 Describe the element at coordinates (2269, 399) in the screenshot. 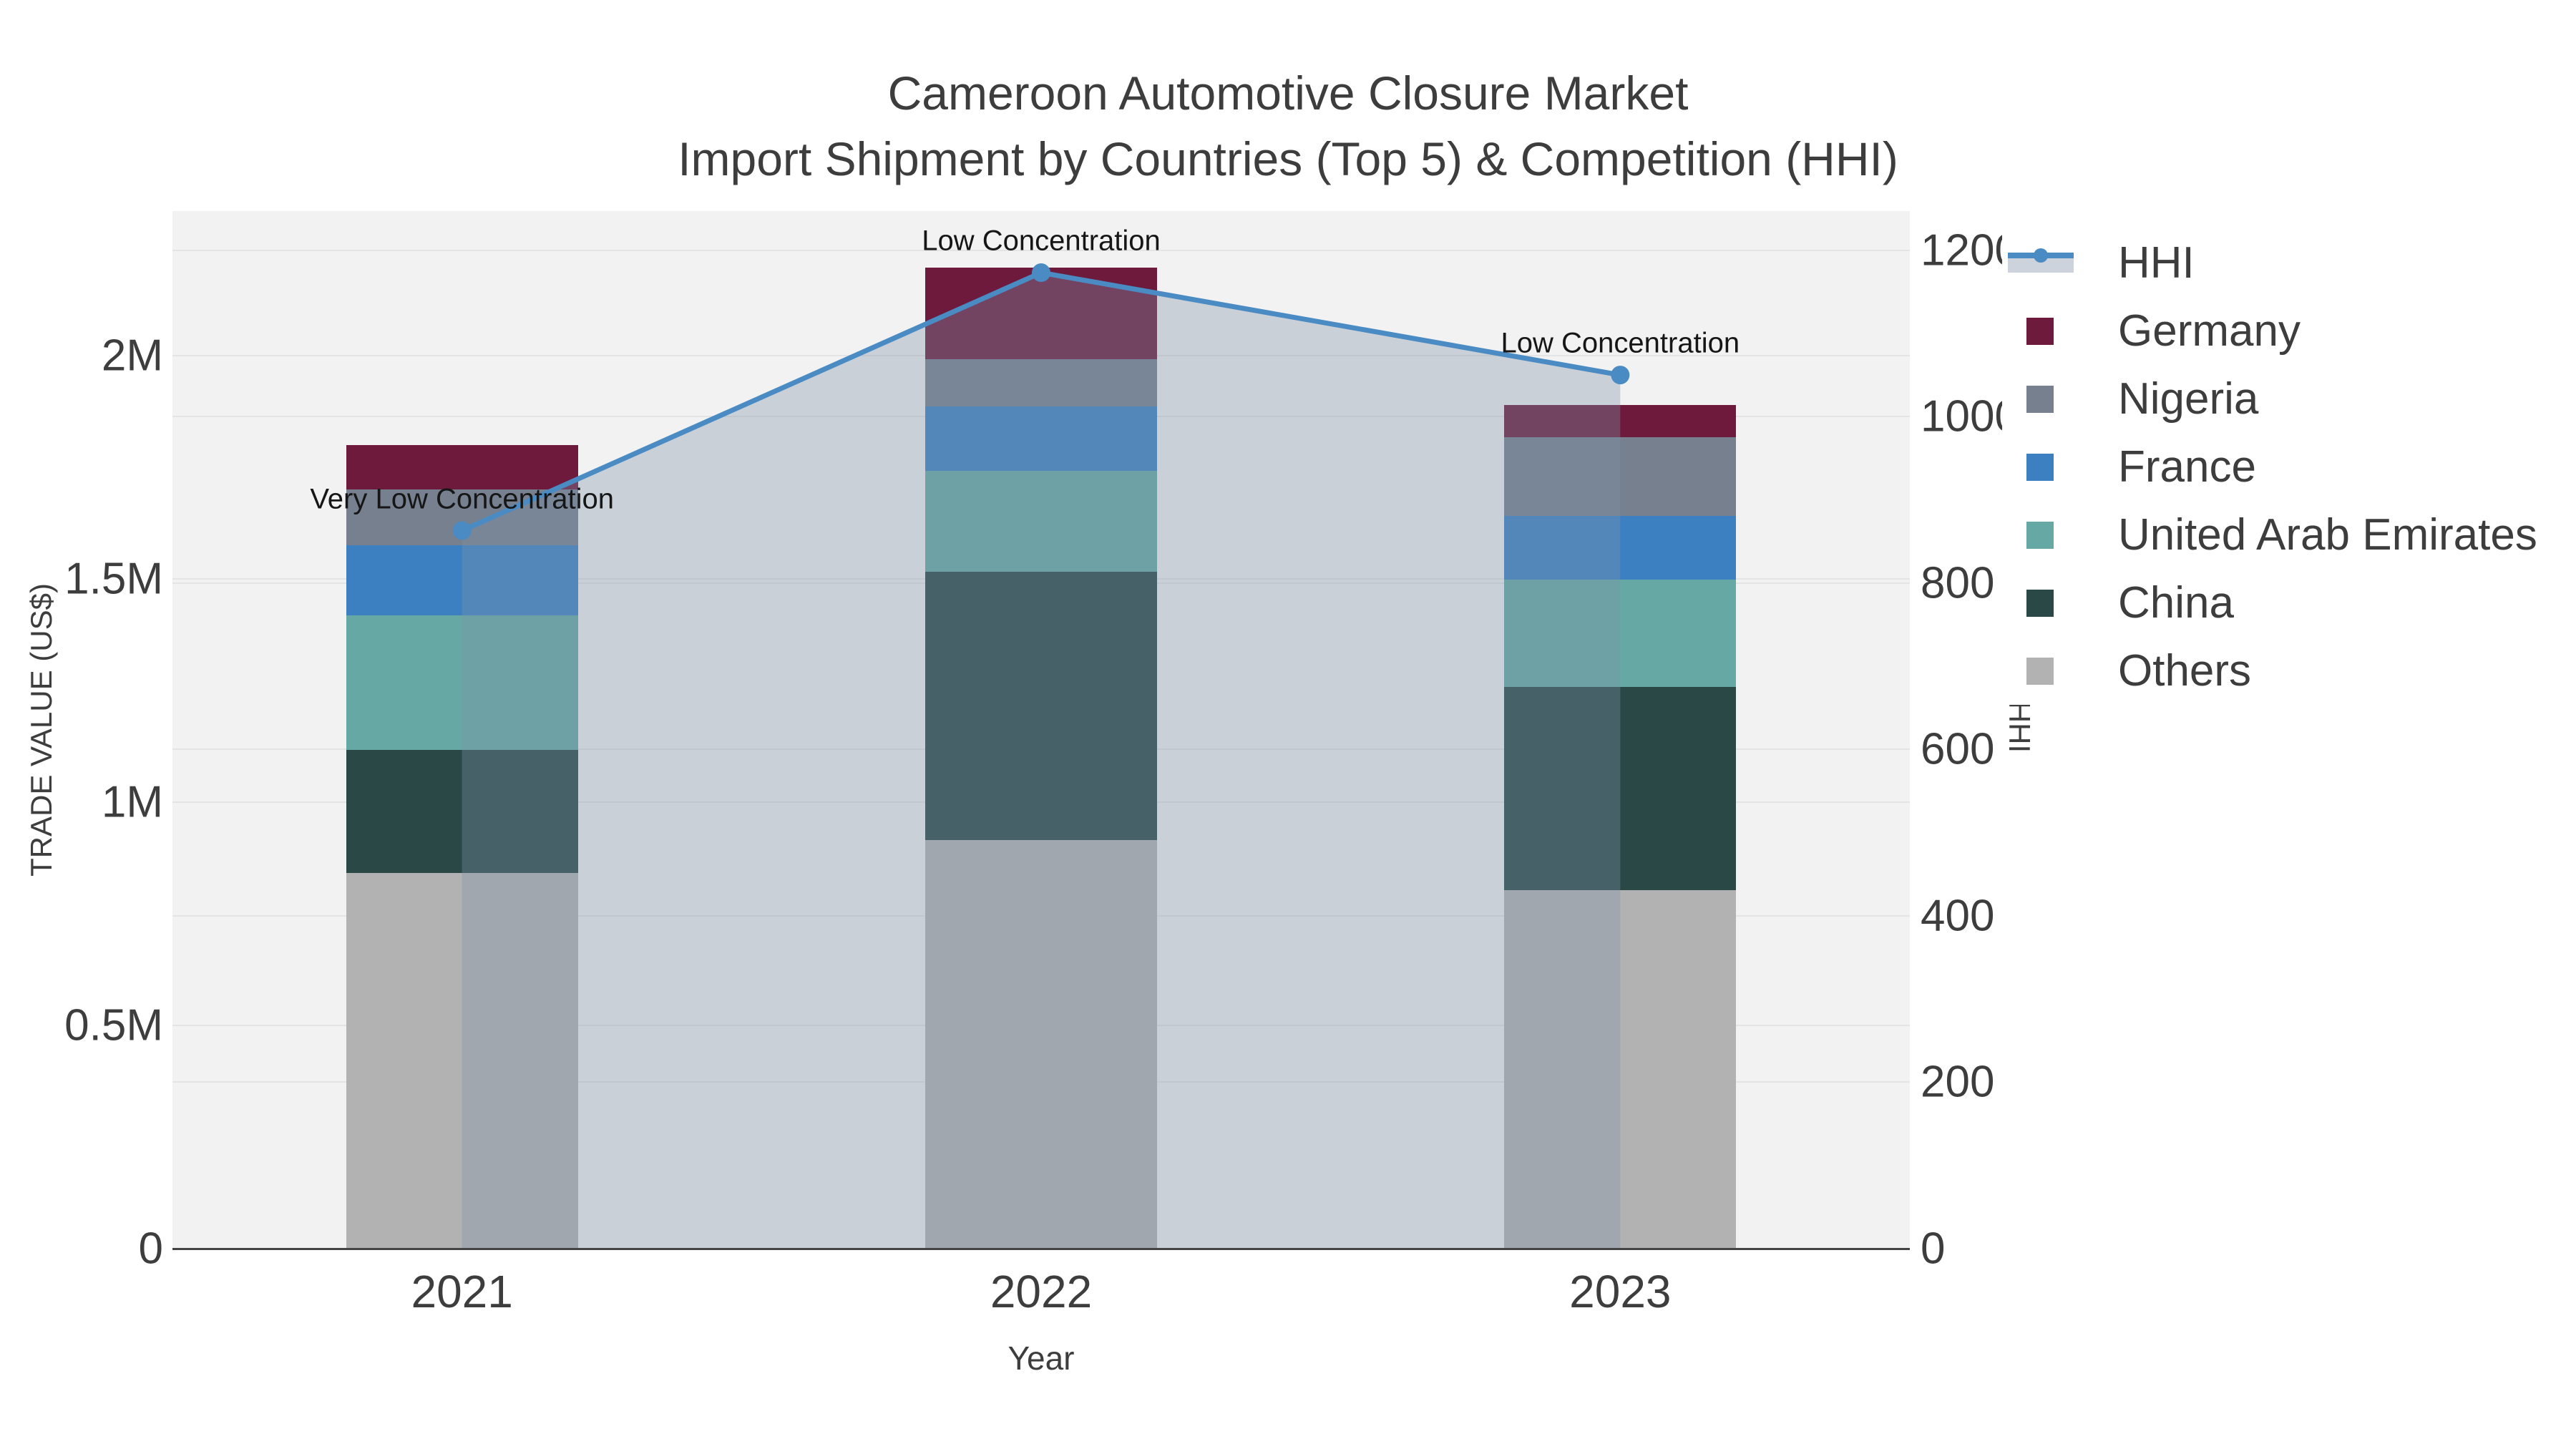

I see `legend-item-nigeria: Nigeria` at that location.